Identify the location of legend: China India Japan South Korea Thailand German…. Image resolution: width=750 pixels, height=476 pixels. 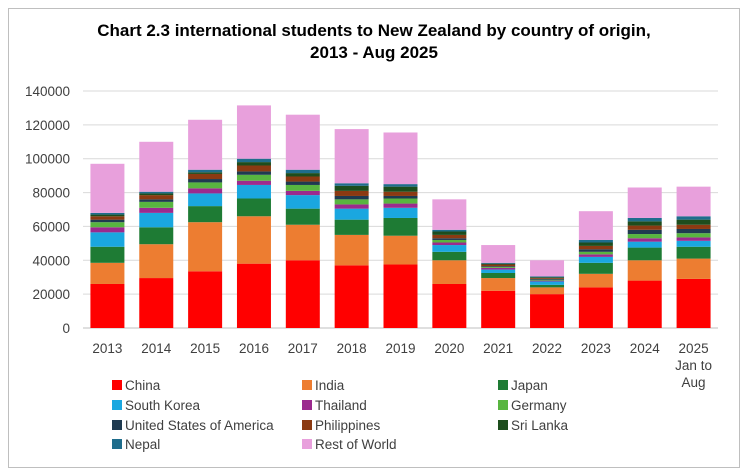
(340, 415).